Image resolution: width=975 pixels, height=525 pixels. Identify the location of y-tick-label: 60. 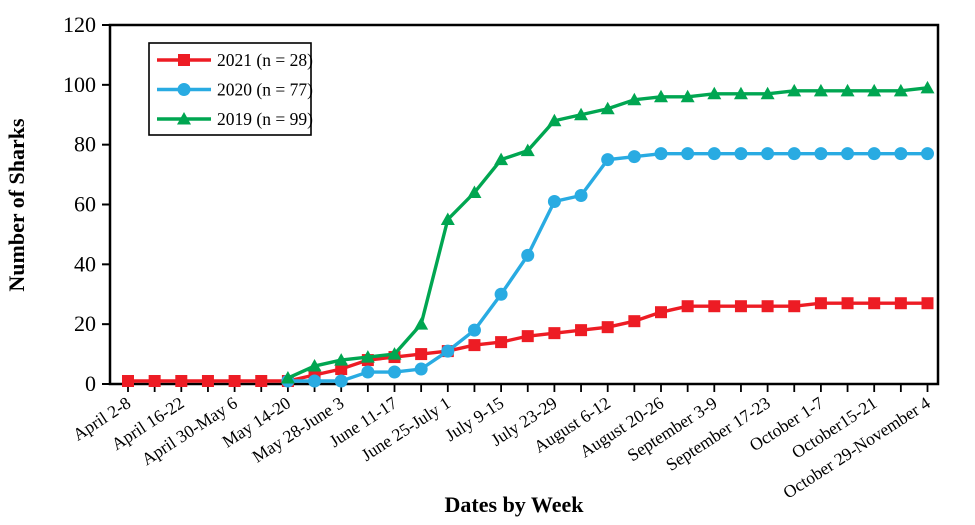
(85, 204).